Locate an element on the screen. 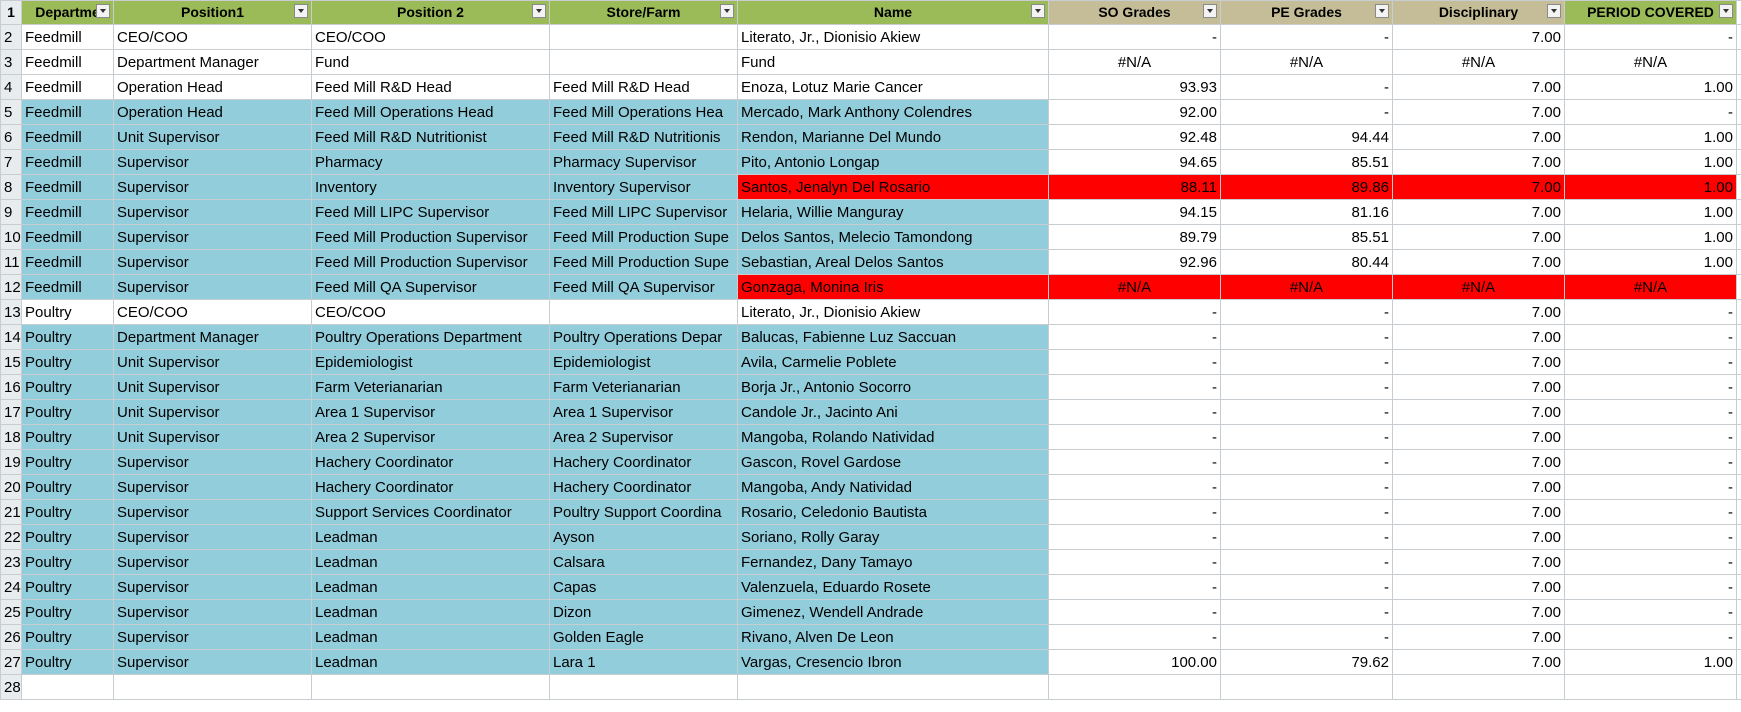 Image resolution: width=1741 pixels, height=712 pixels. cell-so-grades: 92.96 is located at coordinates (1134, 262).